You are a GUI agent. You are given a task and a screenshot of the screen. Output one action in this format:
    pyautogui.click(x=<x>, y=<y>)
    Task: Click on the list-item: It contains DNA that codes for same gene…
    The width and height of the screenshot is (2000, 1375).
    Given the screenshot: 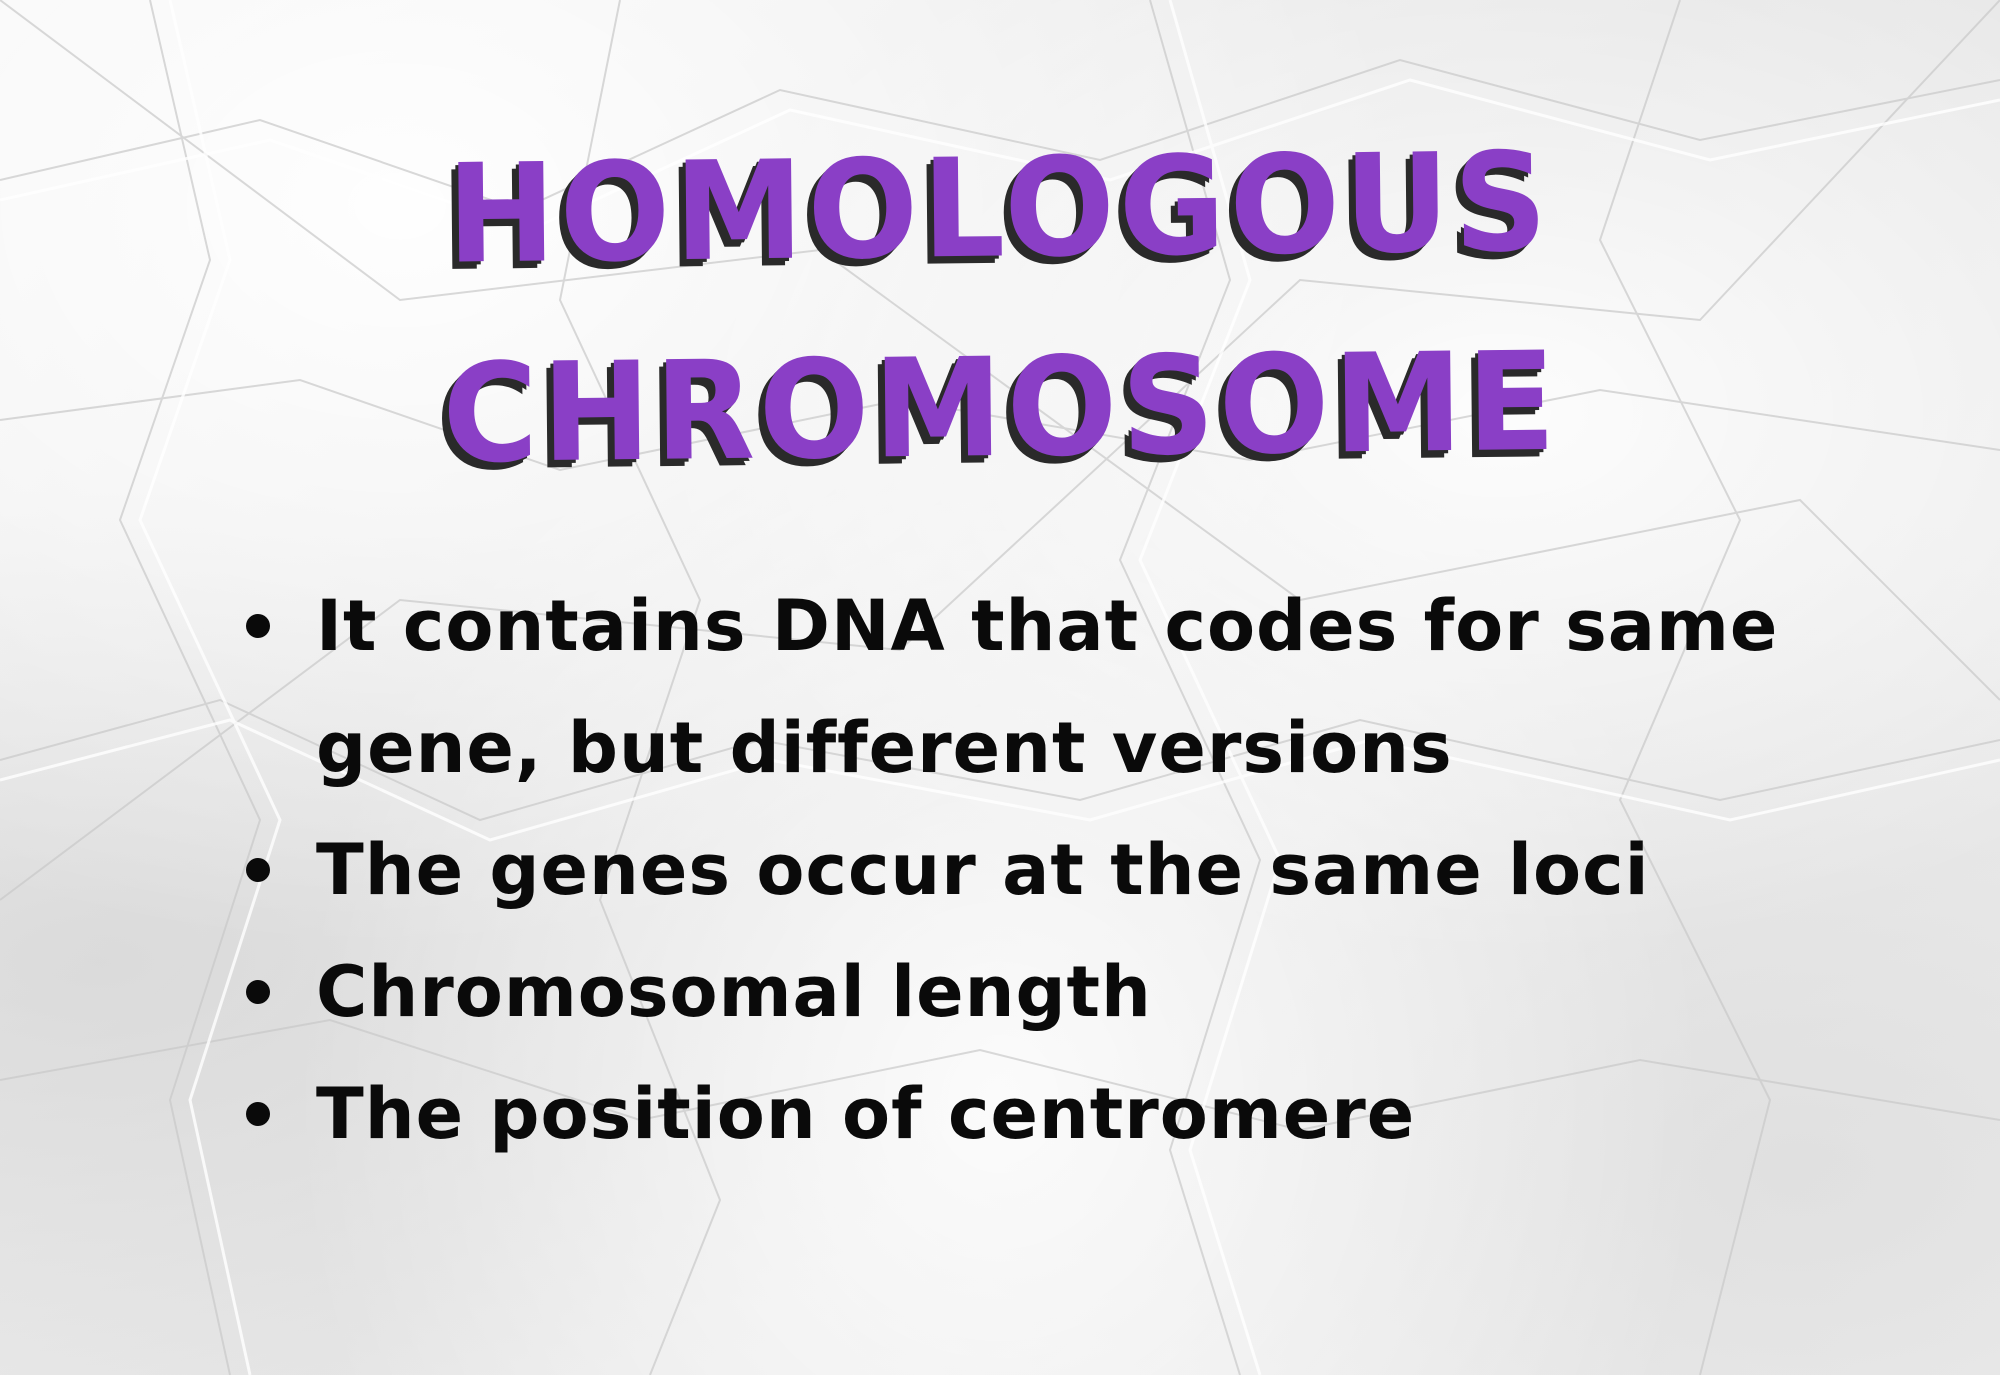 What is the action you would take?
    pyautogui.click(x=1020, y=687)
    